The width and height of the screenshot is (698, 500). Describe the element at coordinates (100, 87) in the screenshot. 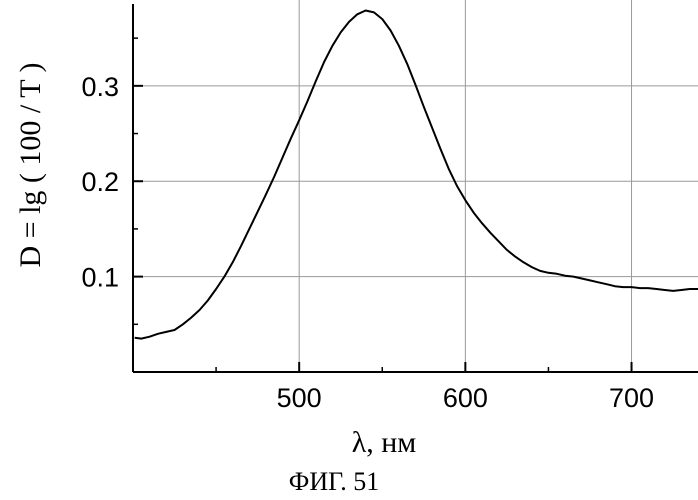

I see `y-tick-label-0.3: 0.3` at that location.